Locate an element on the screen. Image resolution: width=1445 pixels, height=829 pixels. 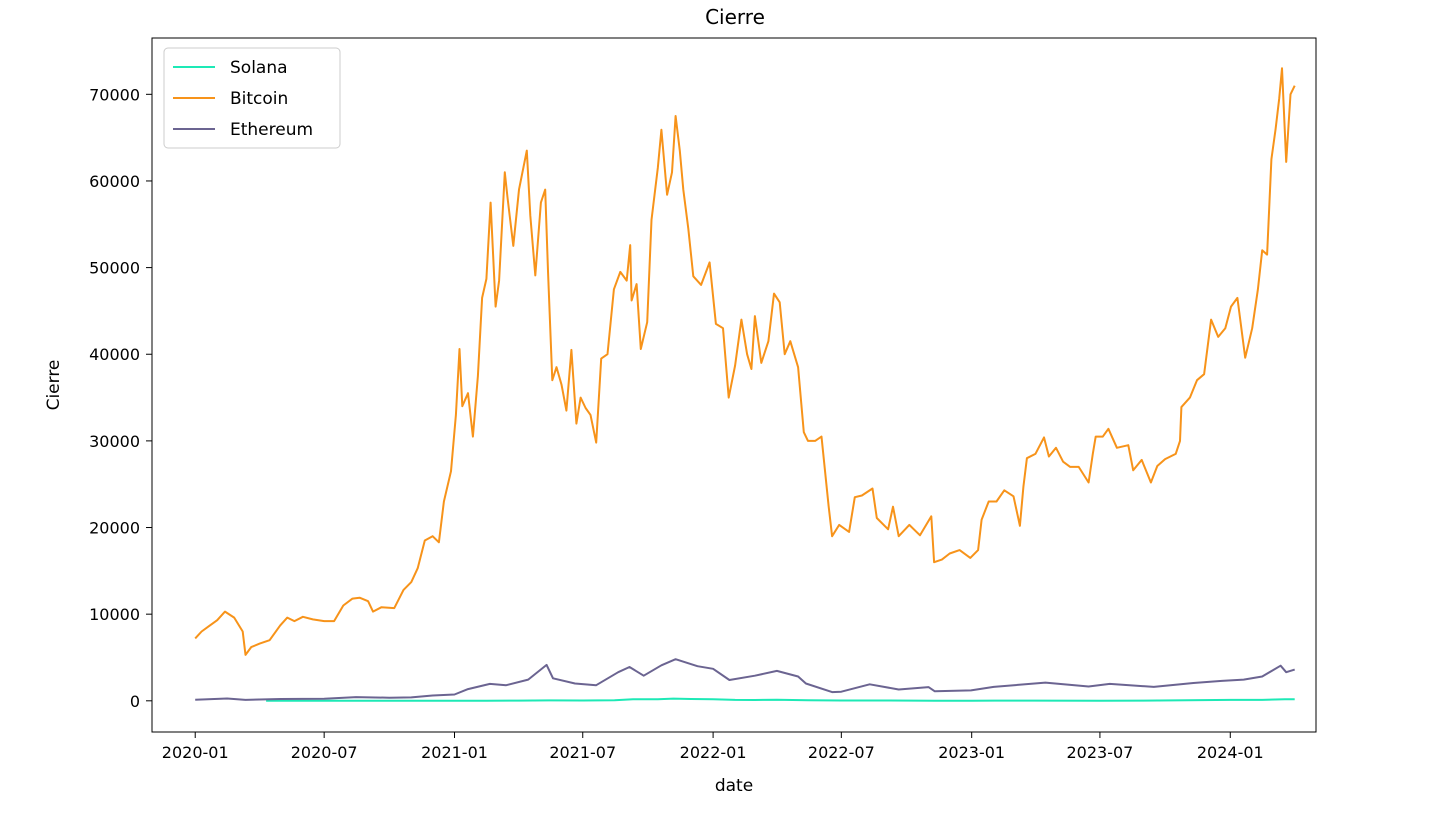
x-axis-label: date is located at coordinates (734, 786).